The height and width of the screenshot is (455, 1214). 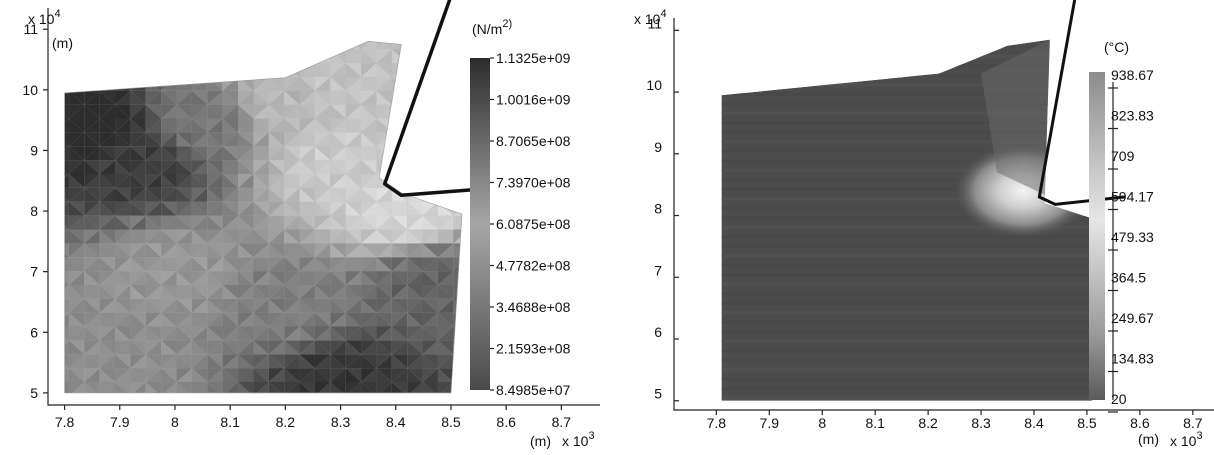 What do you see at coordinates (658, 394) in the screenshot?
I see `y-tick-label: 5` at bounding box center [658, 394].